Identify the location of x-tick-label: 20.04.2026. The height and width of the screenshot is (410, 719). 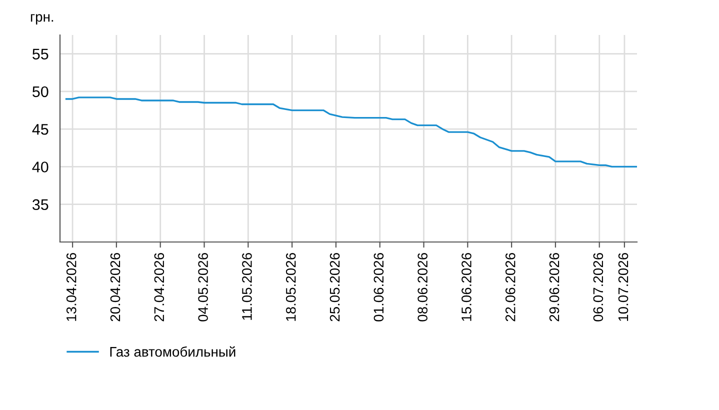
(115, 287).